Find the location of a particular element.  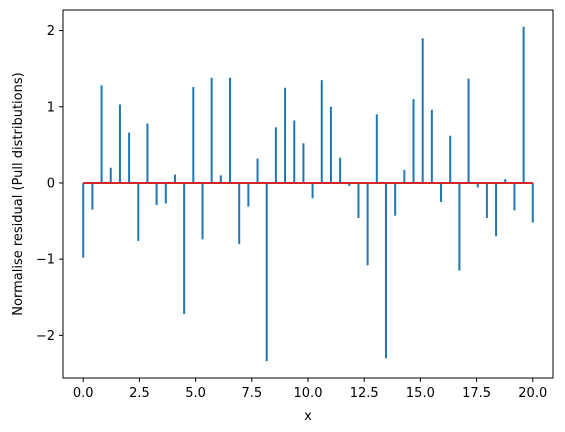

y-tick-label: −1 is located at coordinates (45, 260).